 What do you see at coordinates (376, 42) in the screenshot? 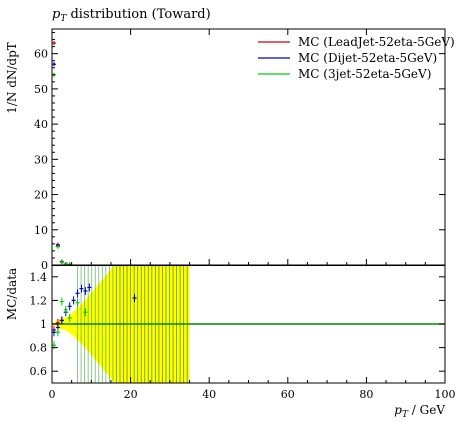
I see `legend-label: MC (LeadJet-52eta-5GeV)` at bounding box center [376, 42].